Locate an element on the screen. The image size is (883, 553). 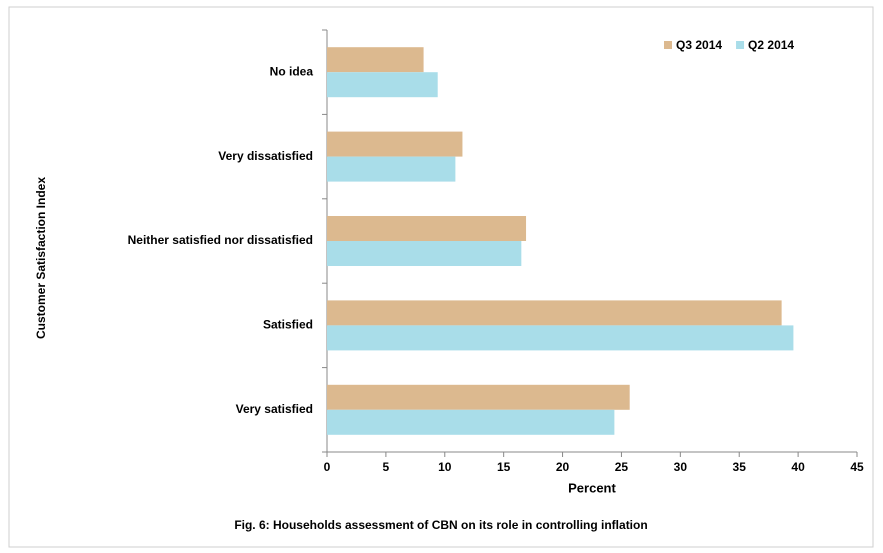
y-tick-label: Very dissatisfied is located at coordinates (265, 156).